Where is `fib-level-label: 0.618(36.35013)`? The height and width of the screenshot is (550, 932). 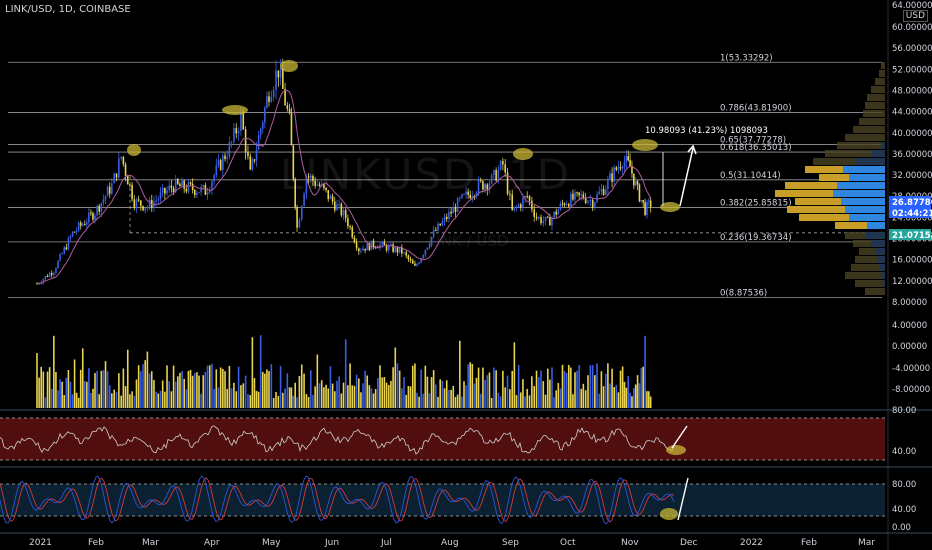
fib-level-label: 0.618(36.35013) is located at coordinates (756, 148).